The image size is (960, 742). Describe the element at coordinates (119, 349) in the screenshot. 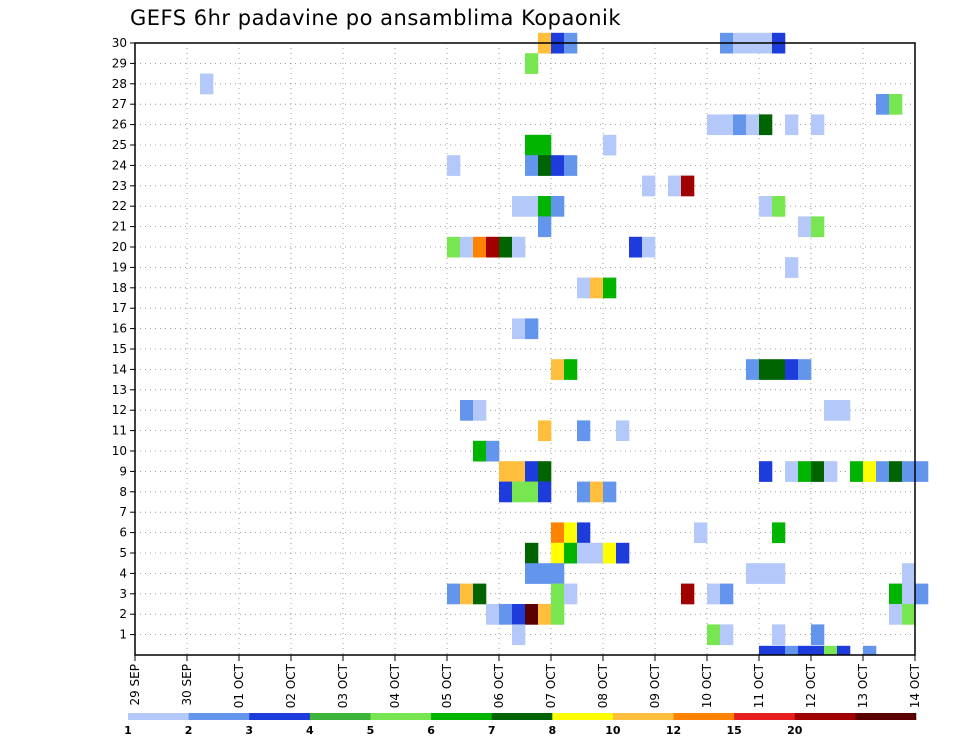

I see `y-tick-label: 15` at that location.